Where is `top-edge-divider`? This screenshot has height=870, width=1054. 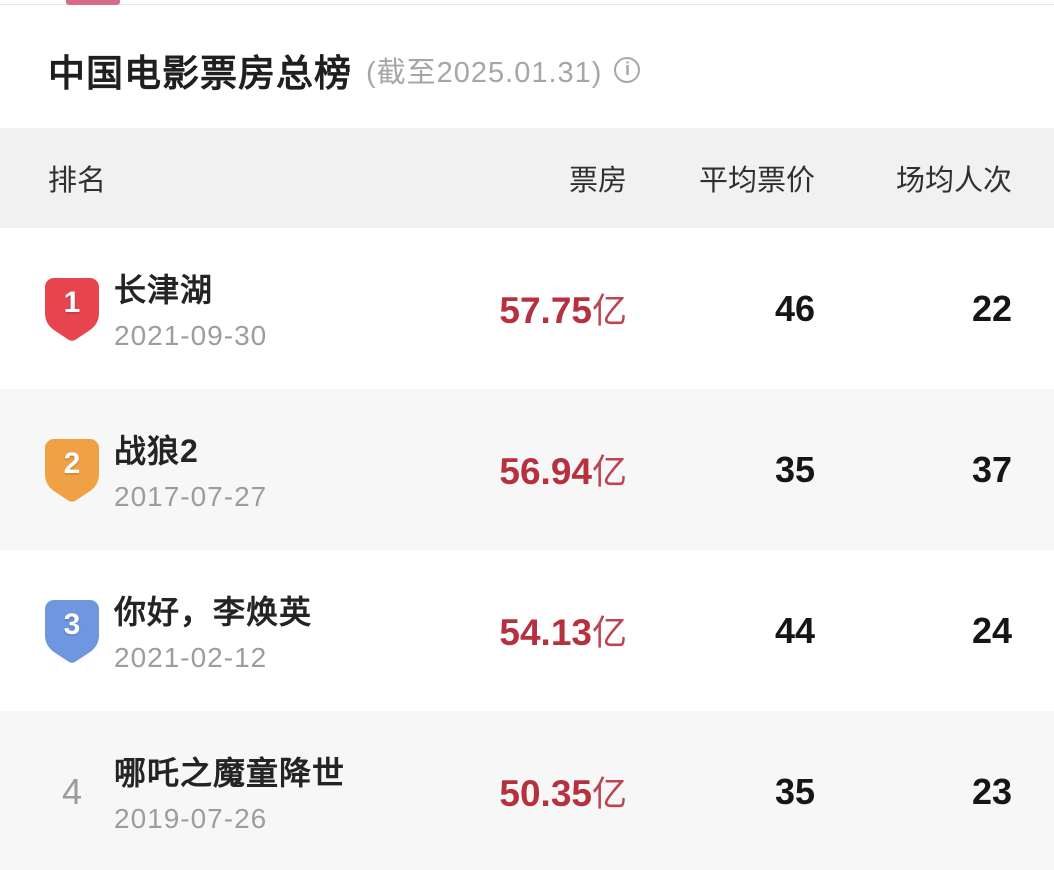 top-edge-divider is located at coordinates (527, 2).